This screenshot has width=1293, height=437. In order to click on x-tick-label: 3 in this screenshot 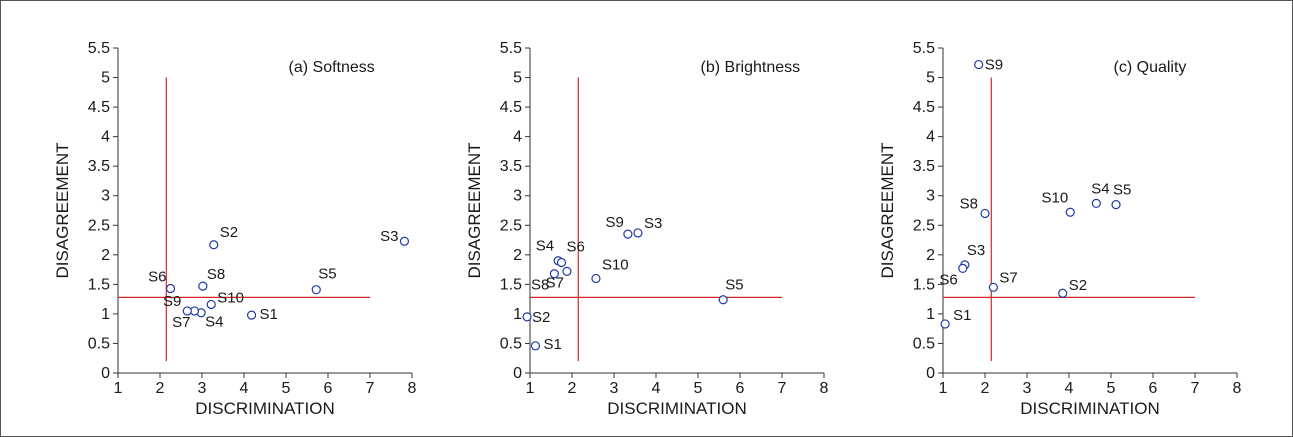, I will do `click(202, 388)`.